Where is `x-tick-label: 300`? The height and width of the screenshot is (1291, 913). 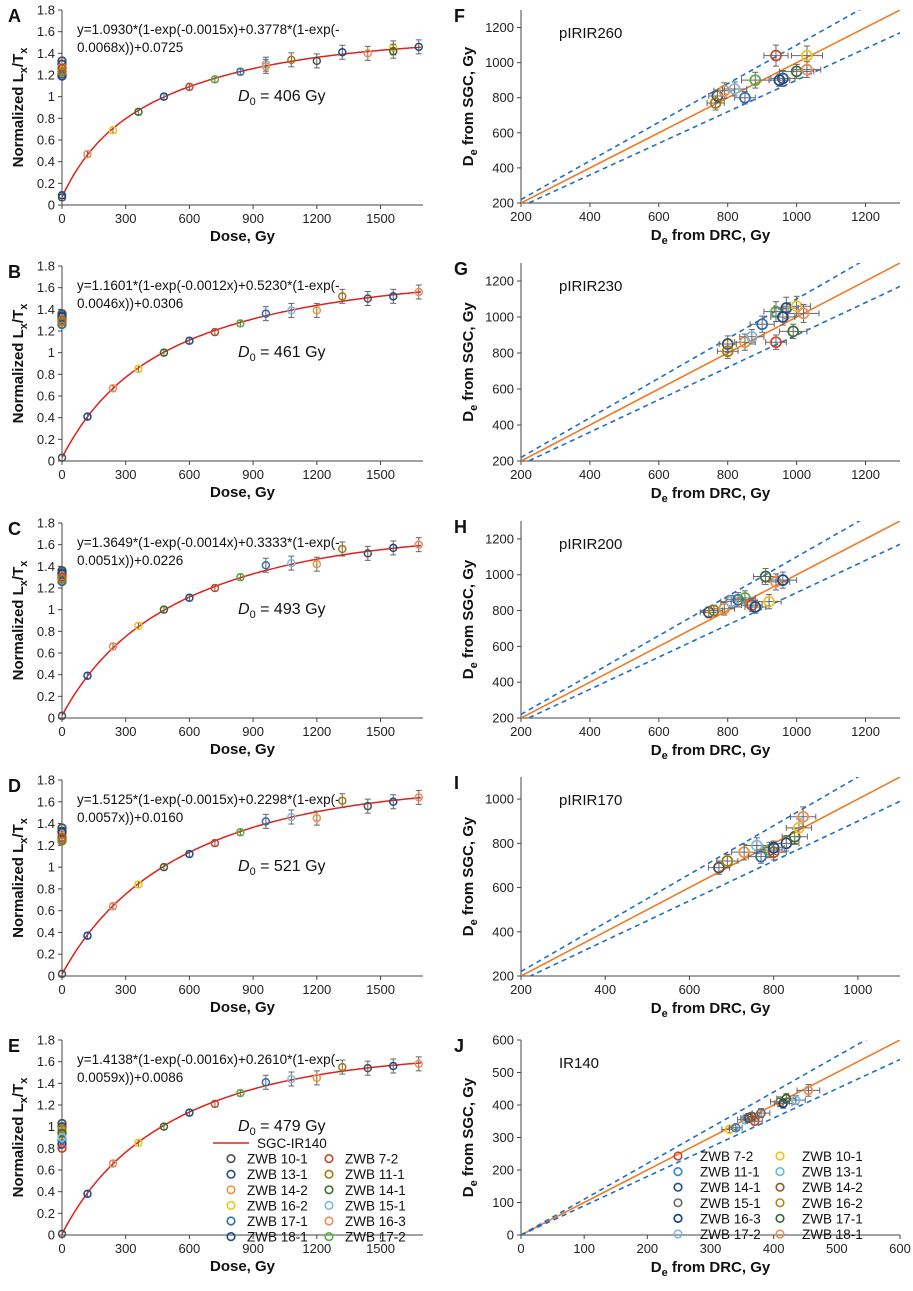 x-tick-label: 300 is located at coordinates (126, 218).